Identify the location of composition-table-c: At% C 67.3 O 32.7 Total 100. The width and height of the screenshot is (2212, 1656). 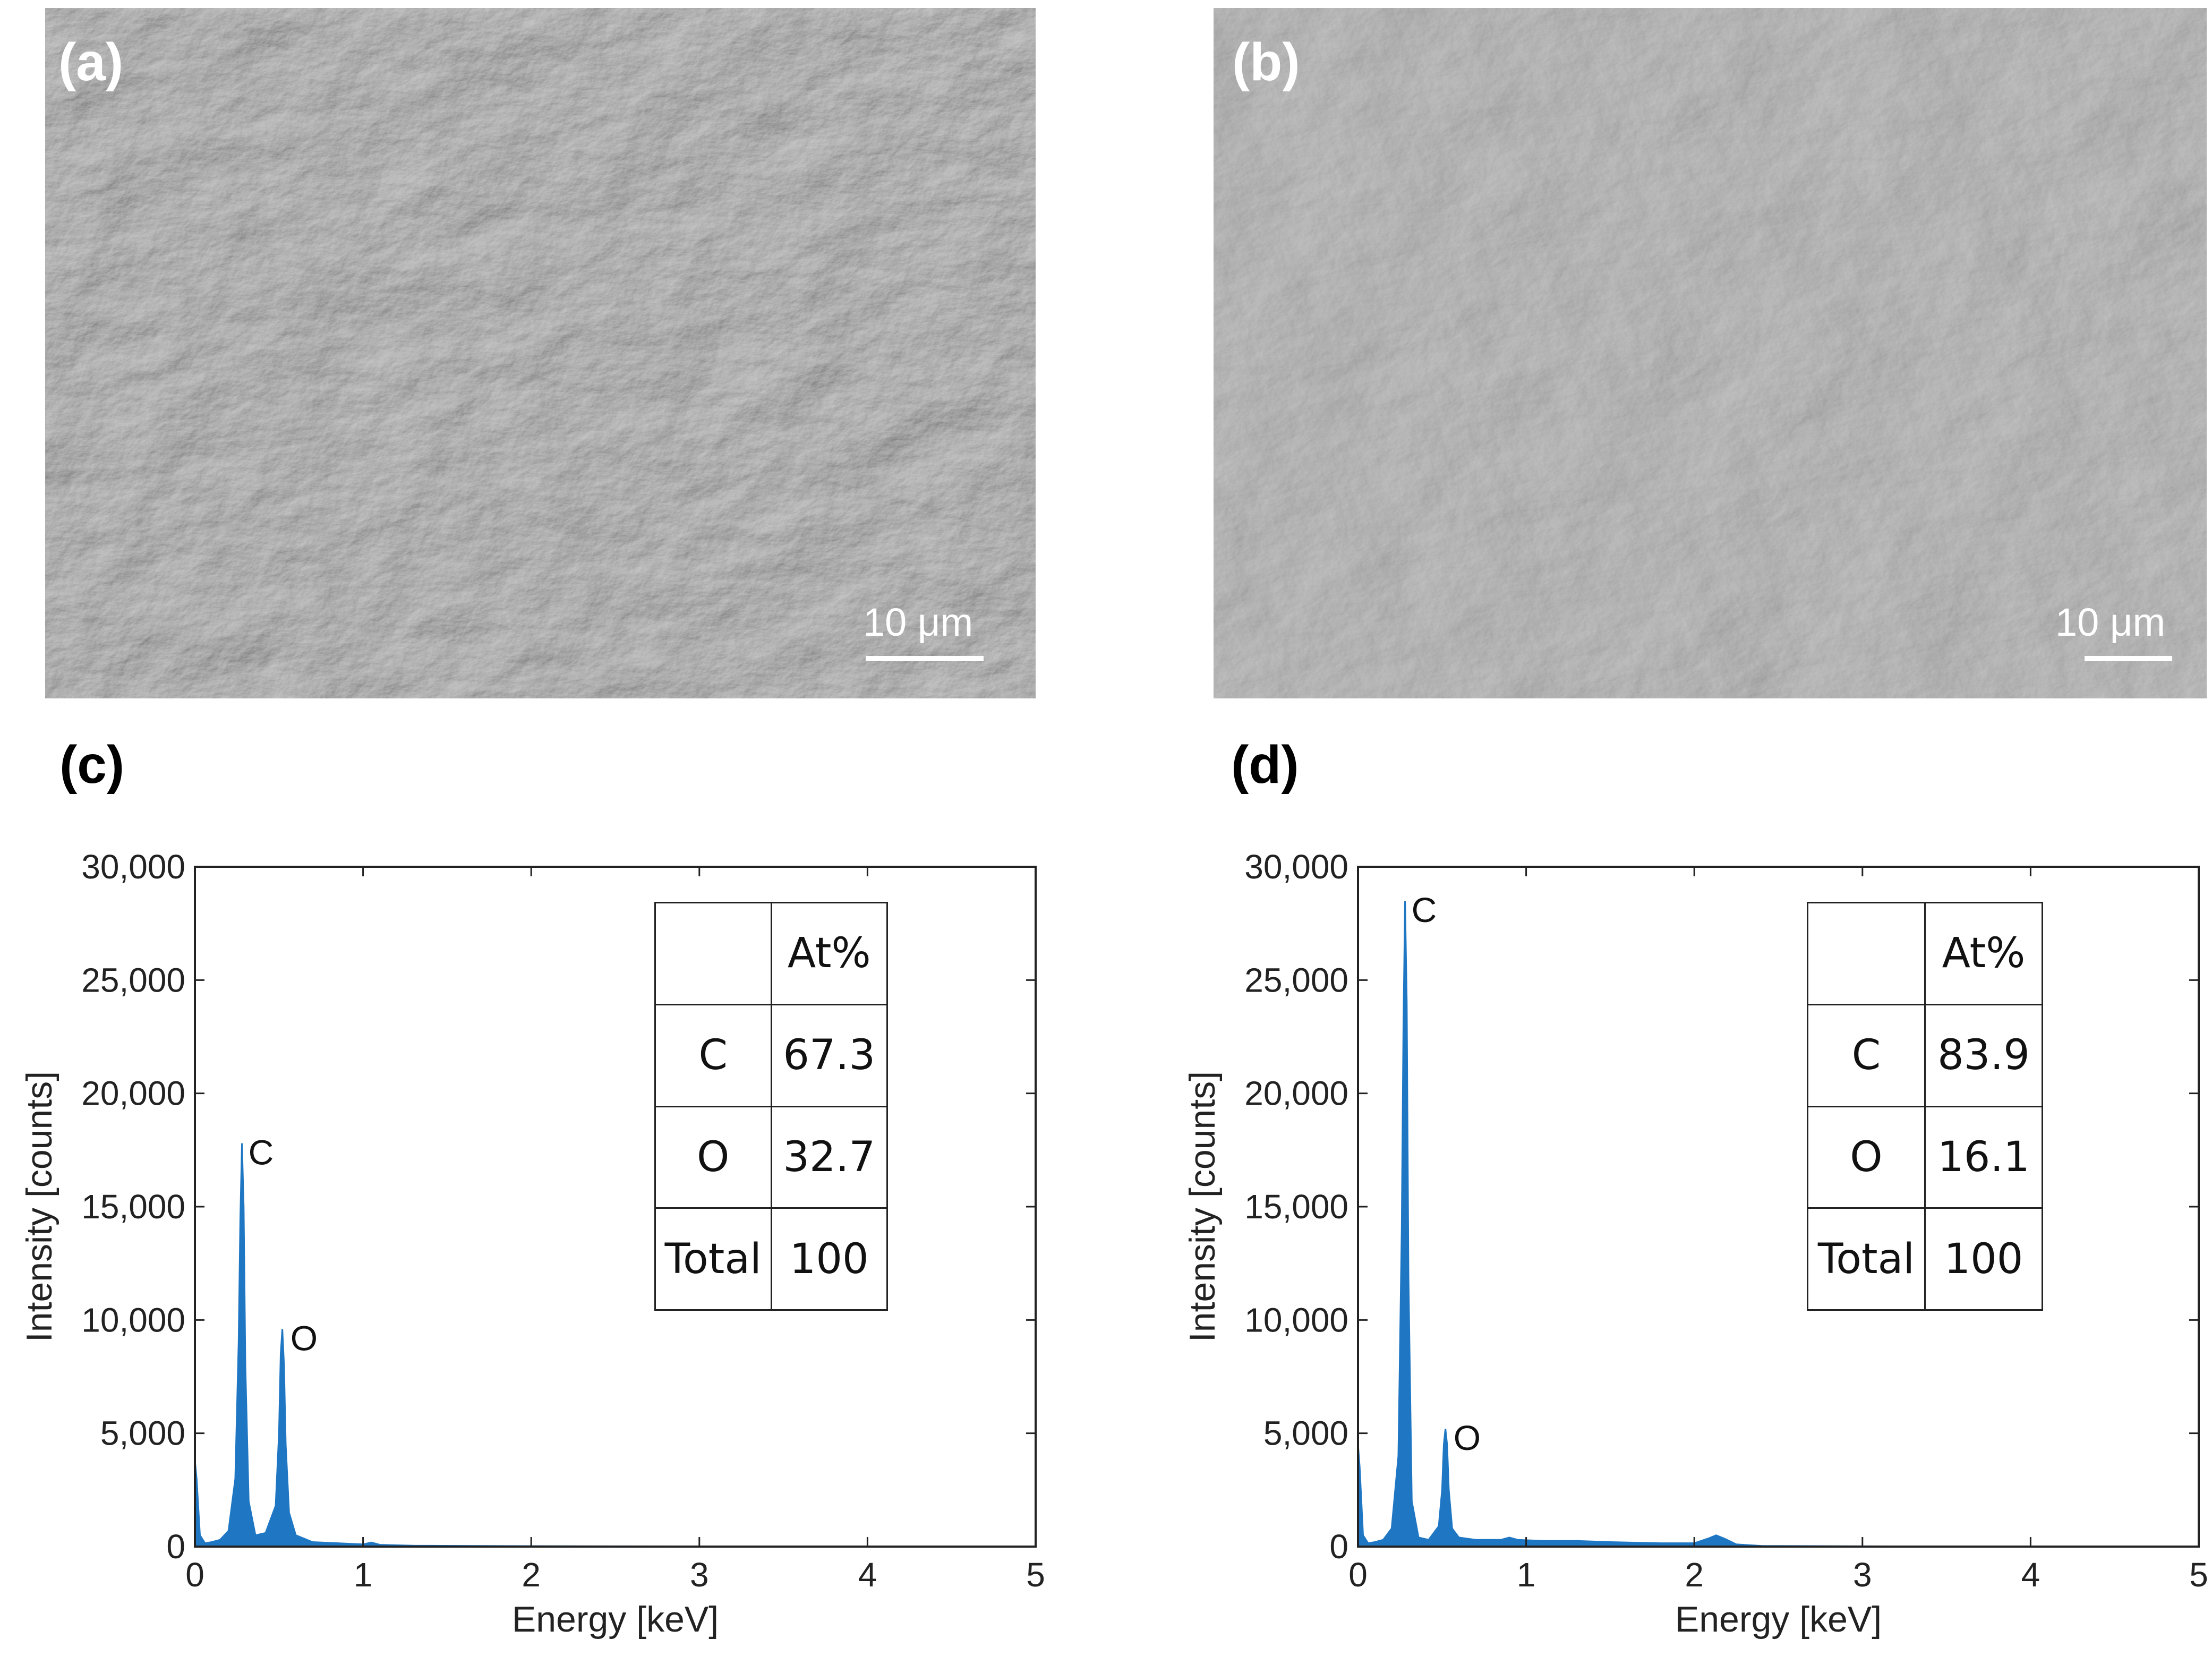
(771, 1106).